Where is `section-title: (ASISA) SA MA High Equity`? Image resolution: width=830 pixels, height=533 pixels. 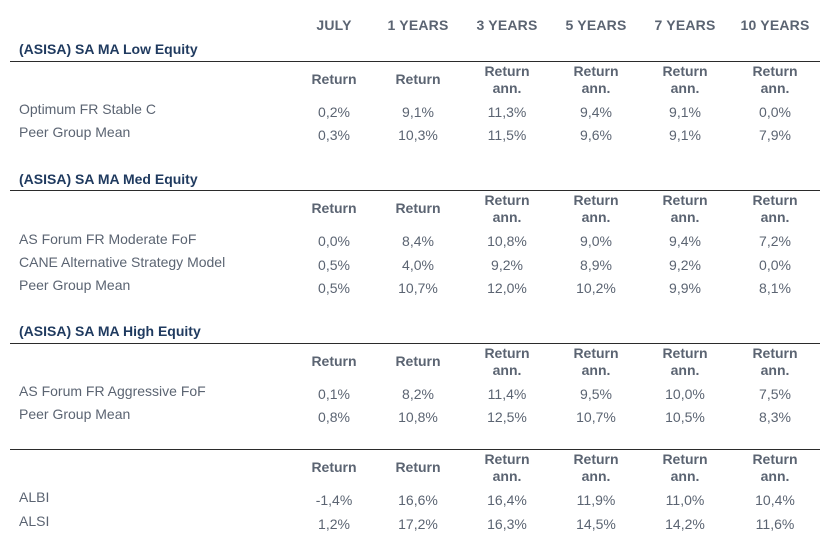 section-title: (ASISA) SA MA High Equity is located at coordinates (110, 331).